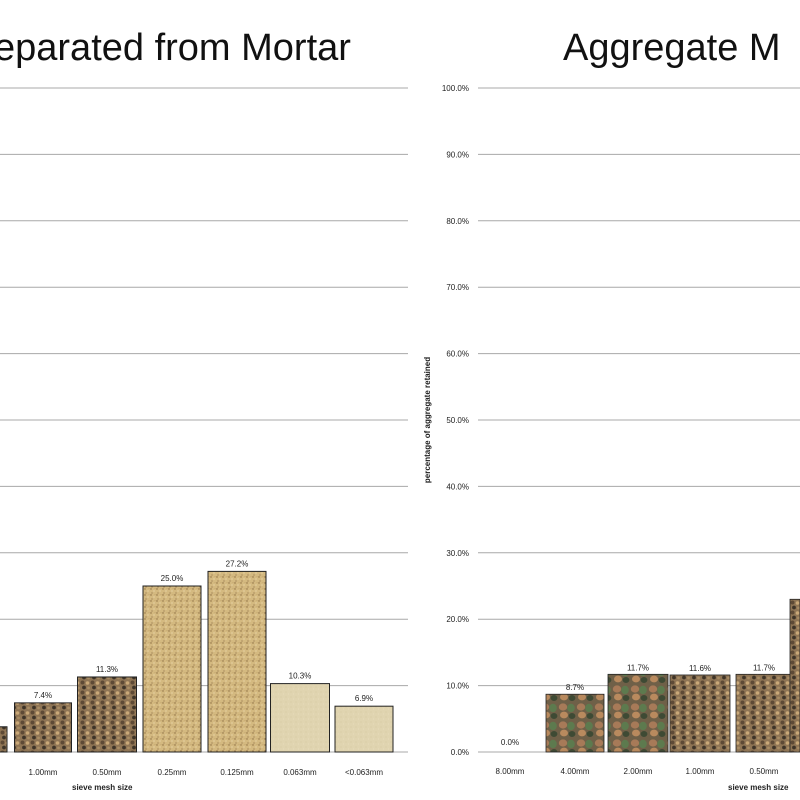 This screenshot has height=800, width=800. Describe the element at coordinates (575, 771) in the screenshot. I see `right-category-label: 4.00mm` at that location.